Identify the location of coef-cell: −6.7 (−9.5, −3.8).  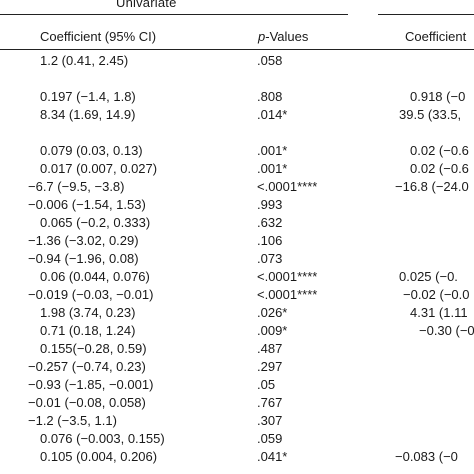
(76, 186).